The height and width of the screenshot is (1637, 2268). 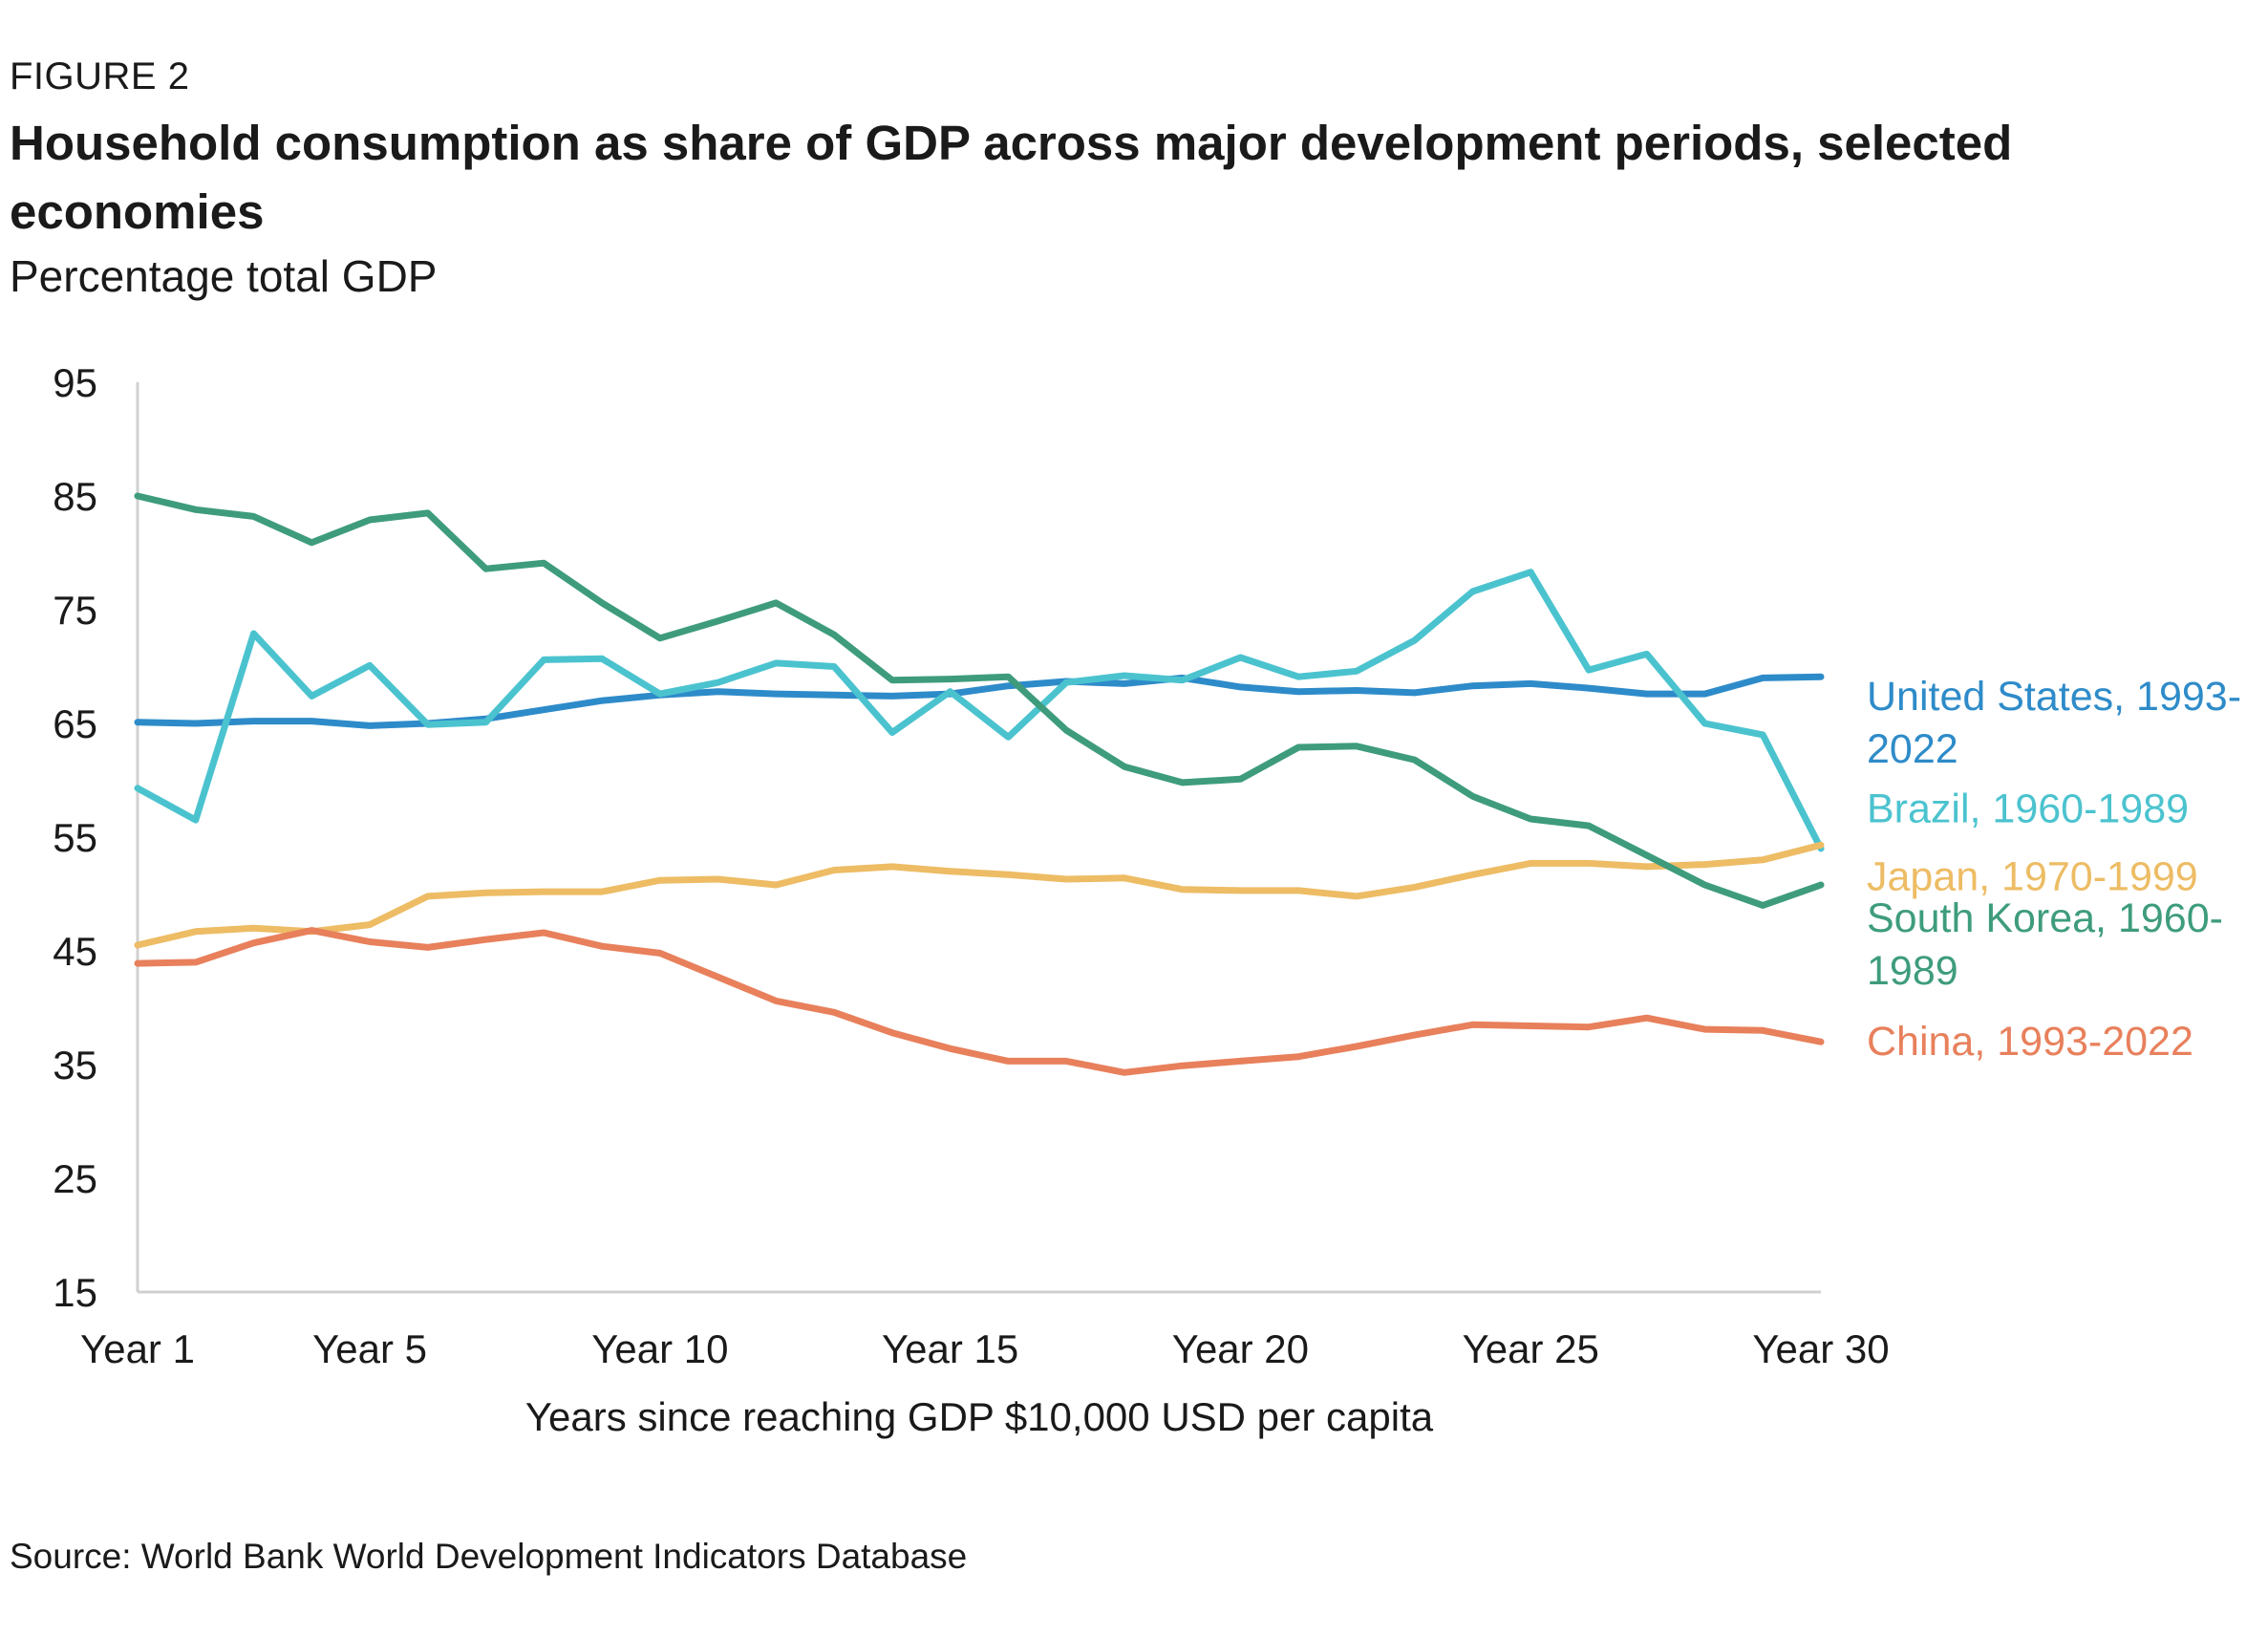 I want to click on series-label: Japan, 1970-1999, so click(x=2032, y=877).